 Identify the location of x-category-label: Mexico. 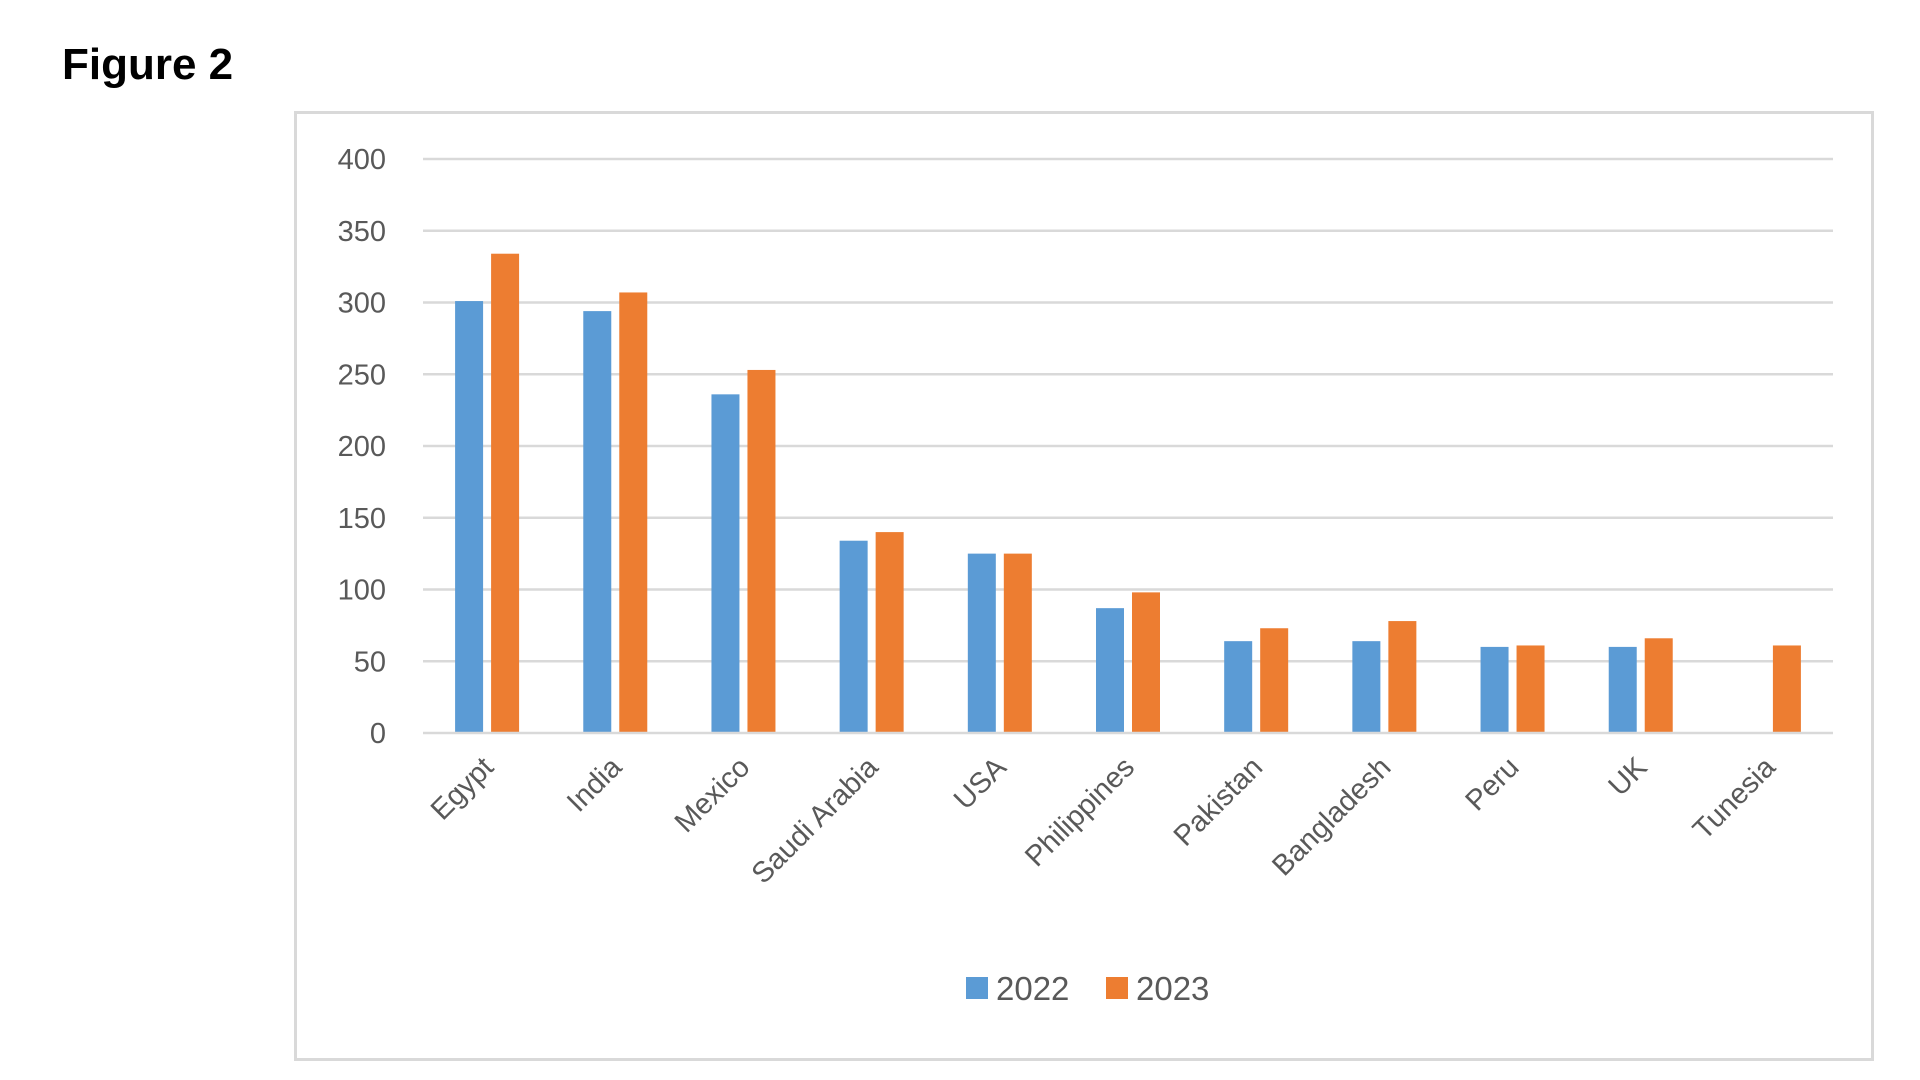
(713, 795).